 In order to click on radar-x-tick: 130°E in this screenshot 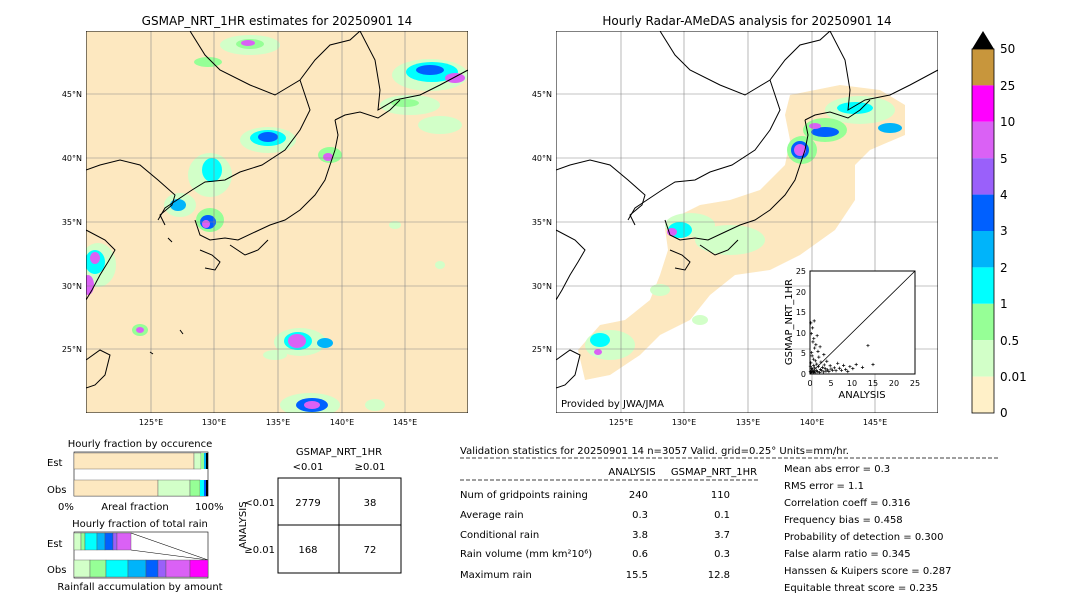, I will do `click(684, 422)`.